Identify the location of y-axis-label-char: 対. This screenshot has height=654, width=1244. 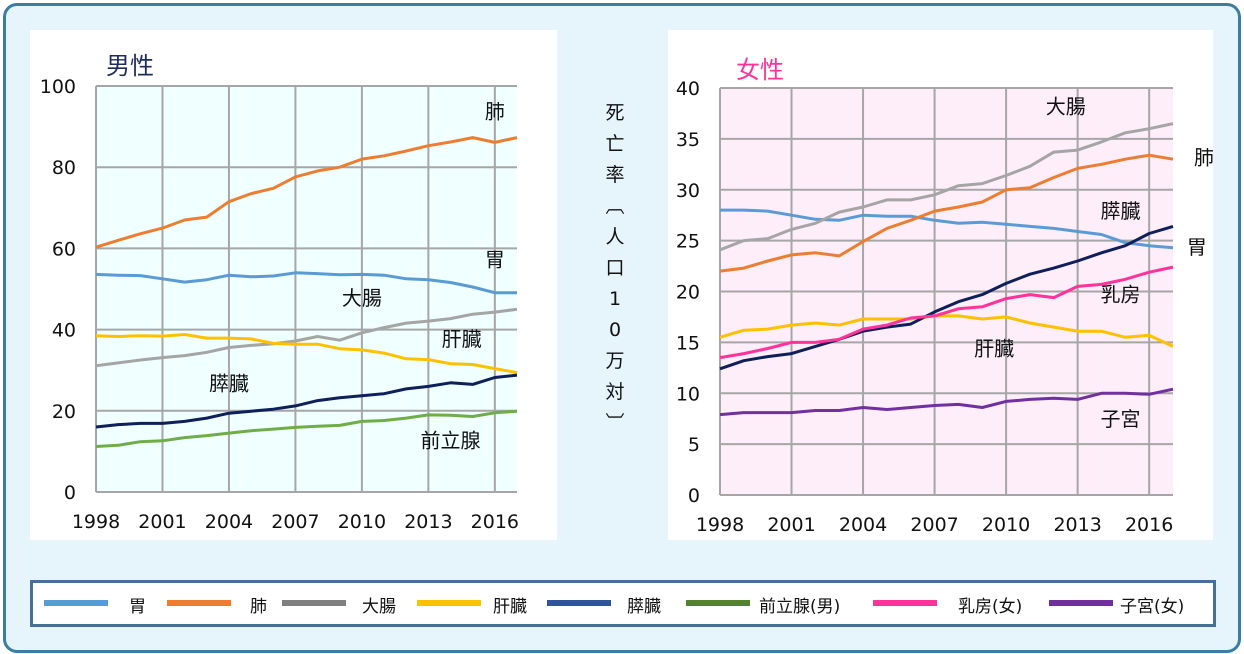
(615, 392).